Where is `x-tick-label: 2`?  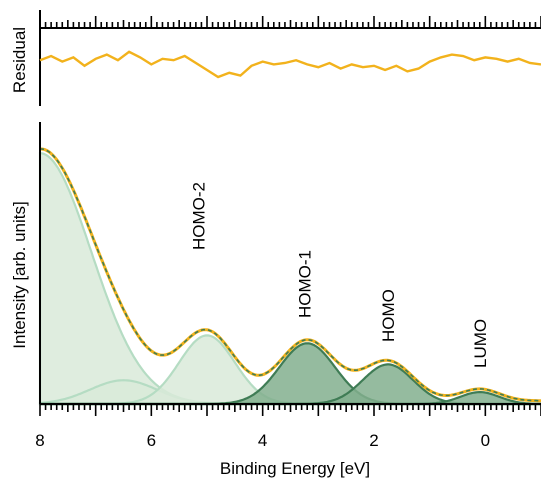
x-tick-label: 2 is located at coordinates (373, 440).